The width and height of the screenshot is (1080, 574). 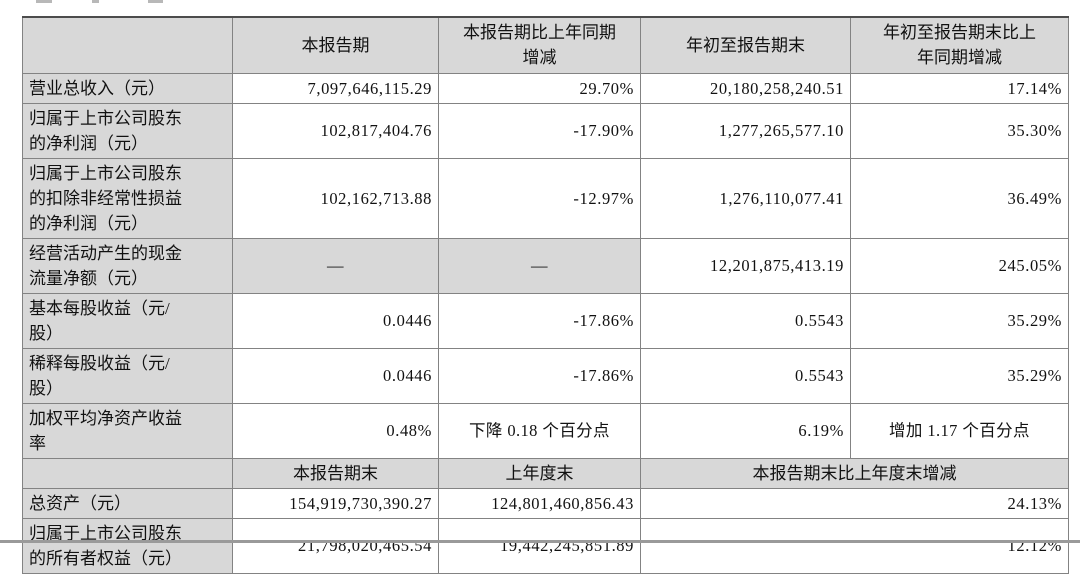 What do you see at coordinates (127, 130) in the screenshot?
I see `row-label: 归属于上市公司股东 的净利润（元）` at bounding box center [127, 130].